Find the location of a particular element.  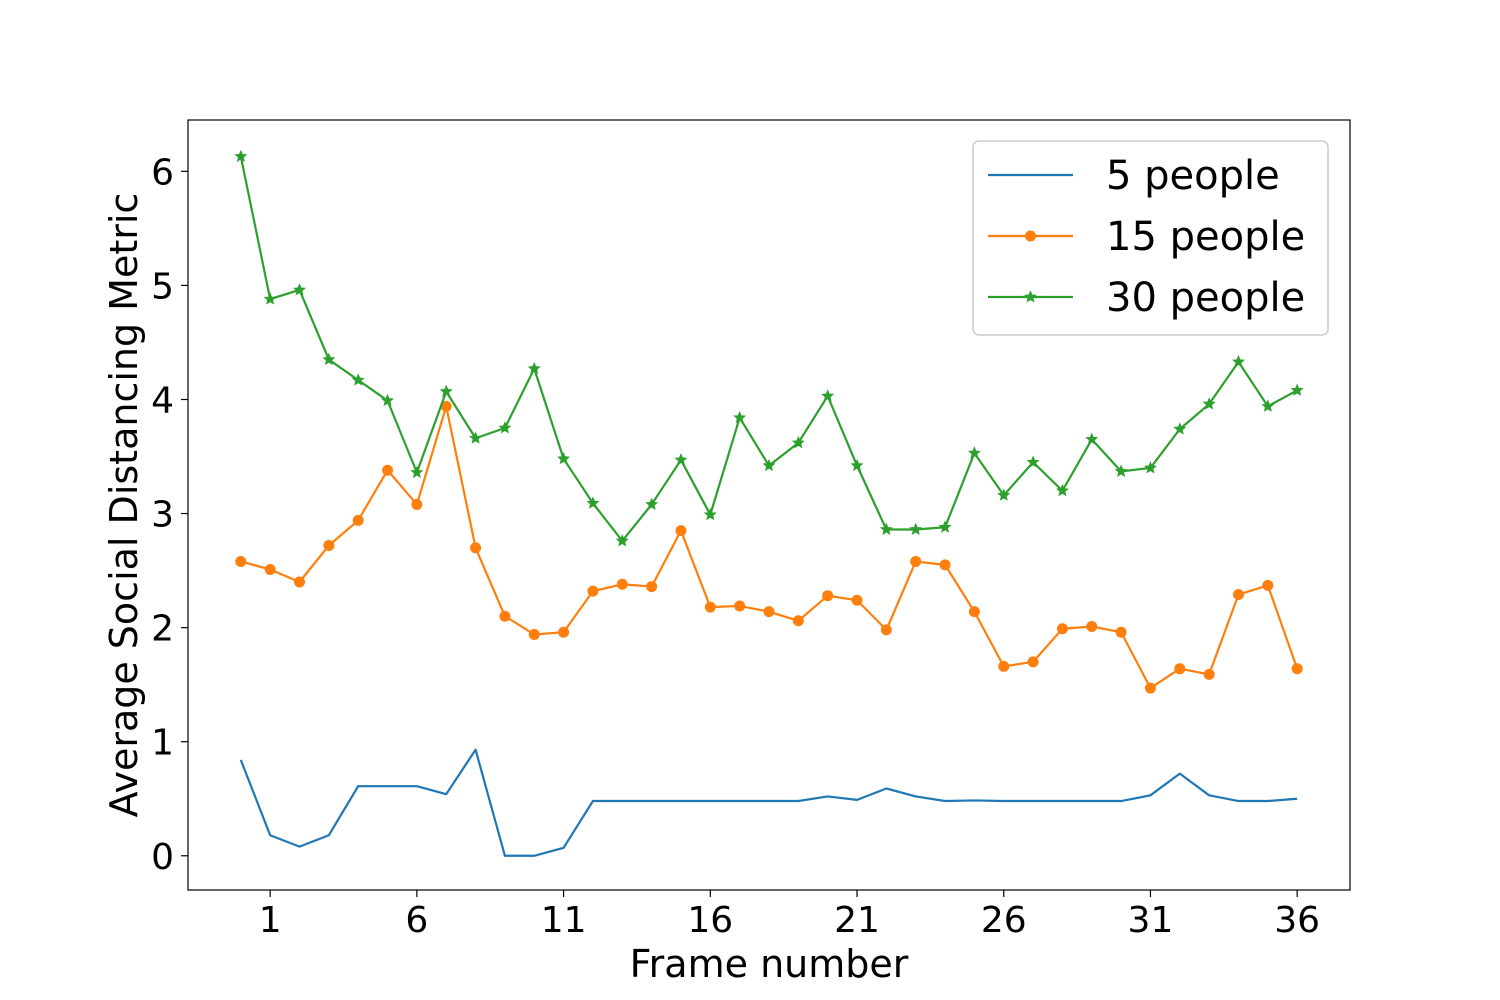

y-axis-label: Average Social Distancing Metric is located at coordinates (124, 505).